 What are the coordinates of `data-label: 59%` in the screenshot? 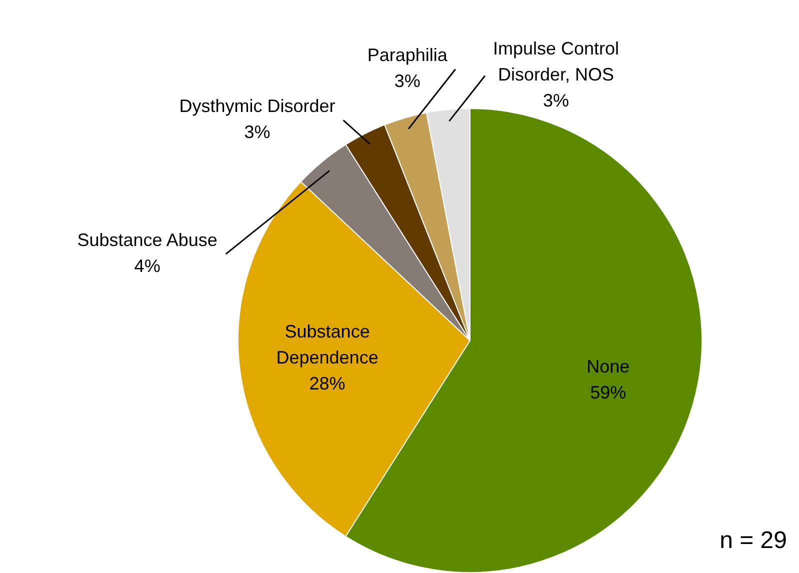 It's located at (608, 392).